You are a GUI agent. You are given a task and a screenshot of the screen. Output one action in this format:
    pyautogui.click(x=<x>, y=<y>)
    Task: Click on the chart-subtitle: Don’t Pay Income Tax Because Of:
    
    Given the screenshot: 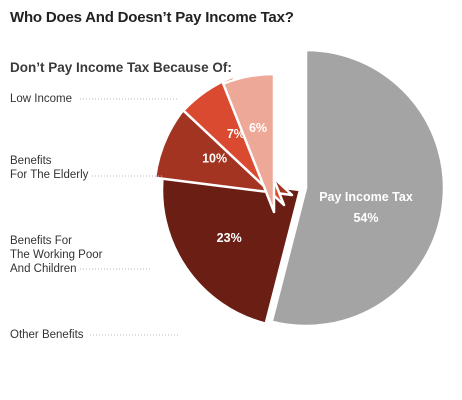 What is the action you would take?
    pyautogui.click(x=121, y=67)
    